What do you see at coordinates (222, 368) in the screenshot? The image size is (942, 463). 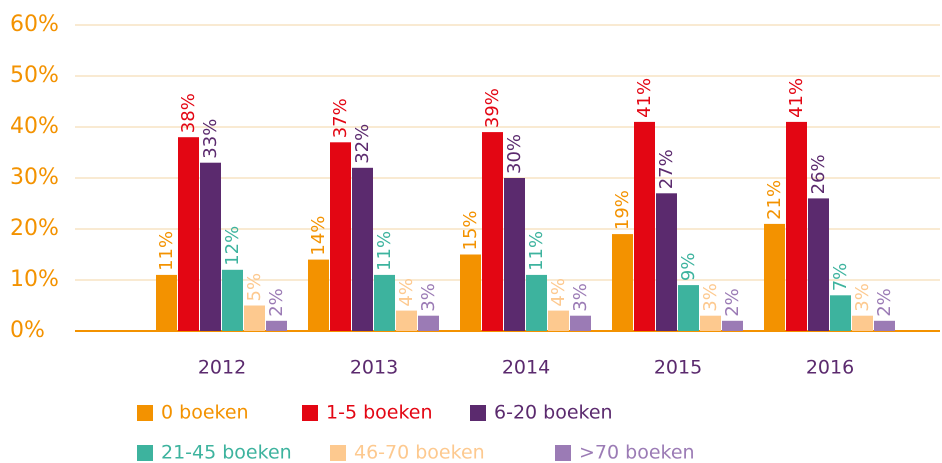 I see `x-tick-label: 2012` at bounding box center [222, 368].